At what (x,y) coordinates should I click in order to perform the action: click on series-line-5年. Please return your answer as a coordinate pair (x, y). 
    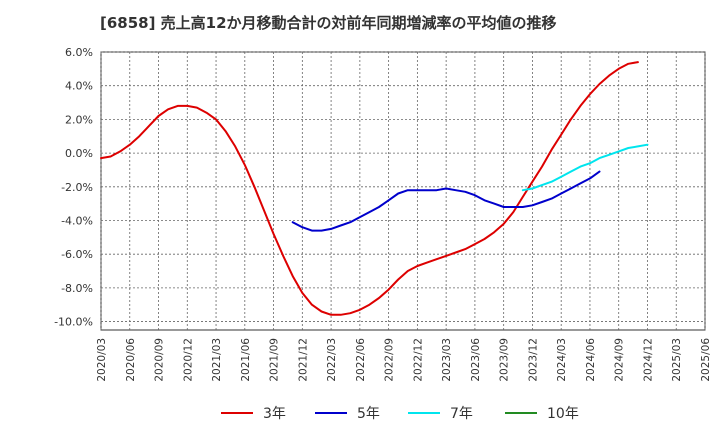
    Looking at the image, I should click on (446, 201).